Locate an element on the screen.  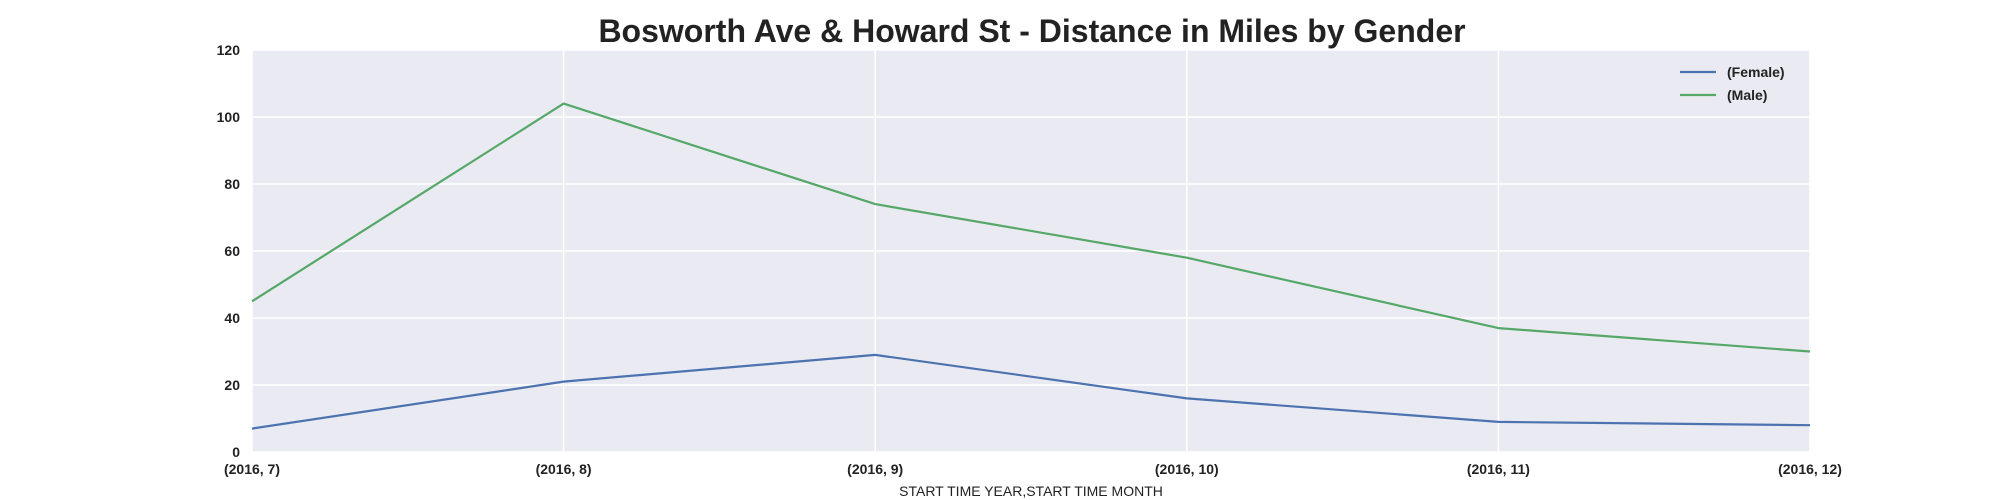
y-tick-label: 100 is located at coordinates (229, 117).